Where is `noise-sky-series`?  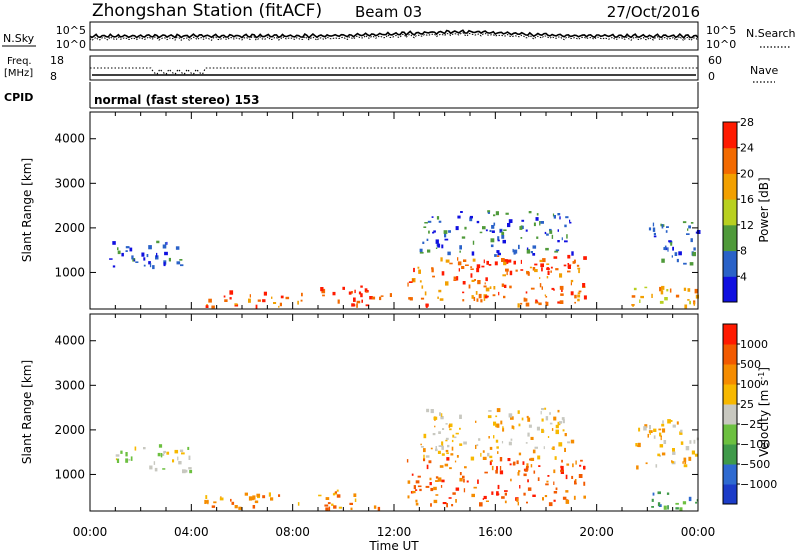 noise-sky-series is located at coordinates (394, 34).